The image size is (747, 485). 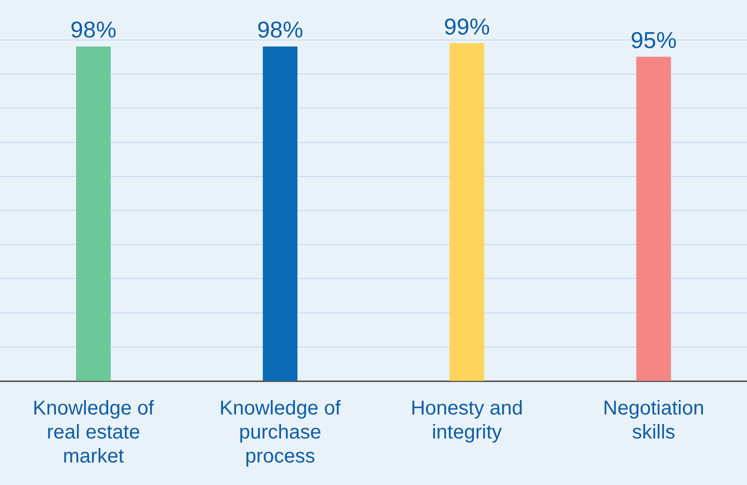 I want to click on x-tick-label: Negotiation skills, so click(x=653, y=421).